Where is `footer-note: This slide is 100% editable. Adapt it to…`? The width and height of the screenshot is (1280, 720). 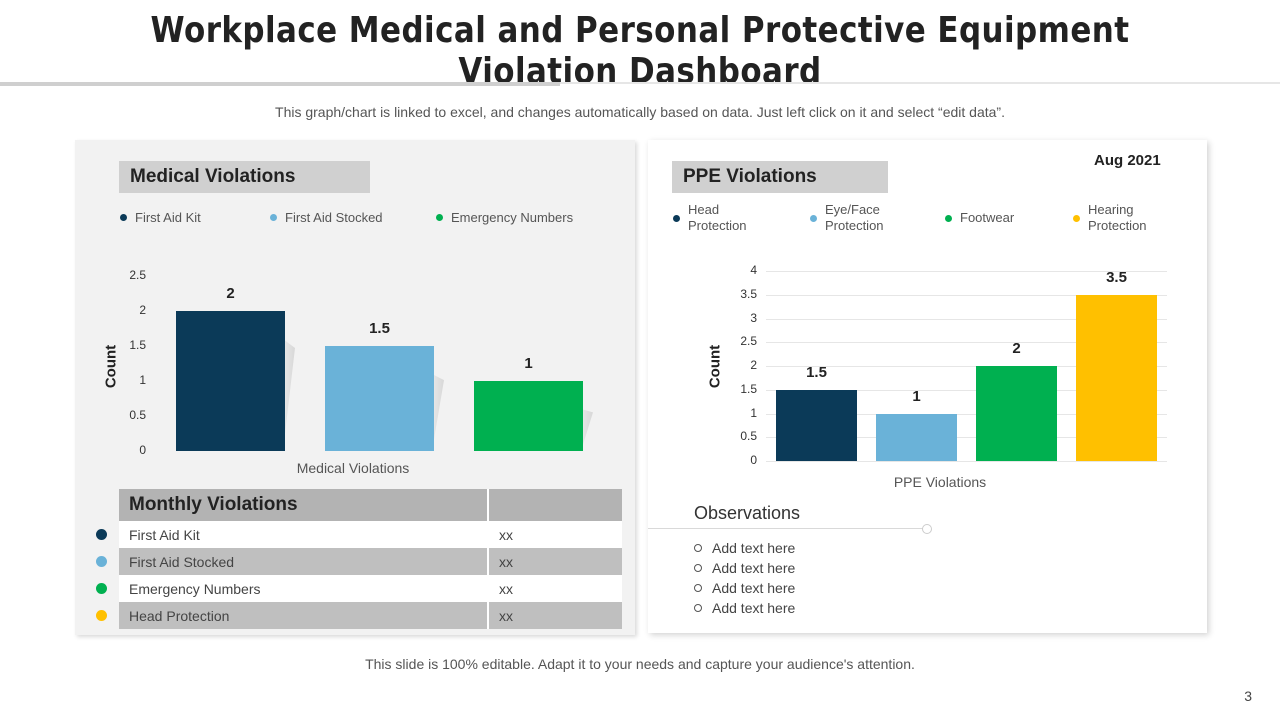
footer-note: This slide is 100% editable. Adapt it to… is located at coordinates (640, 664).